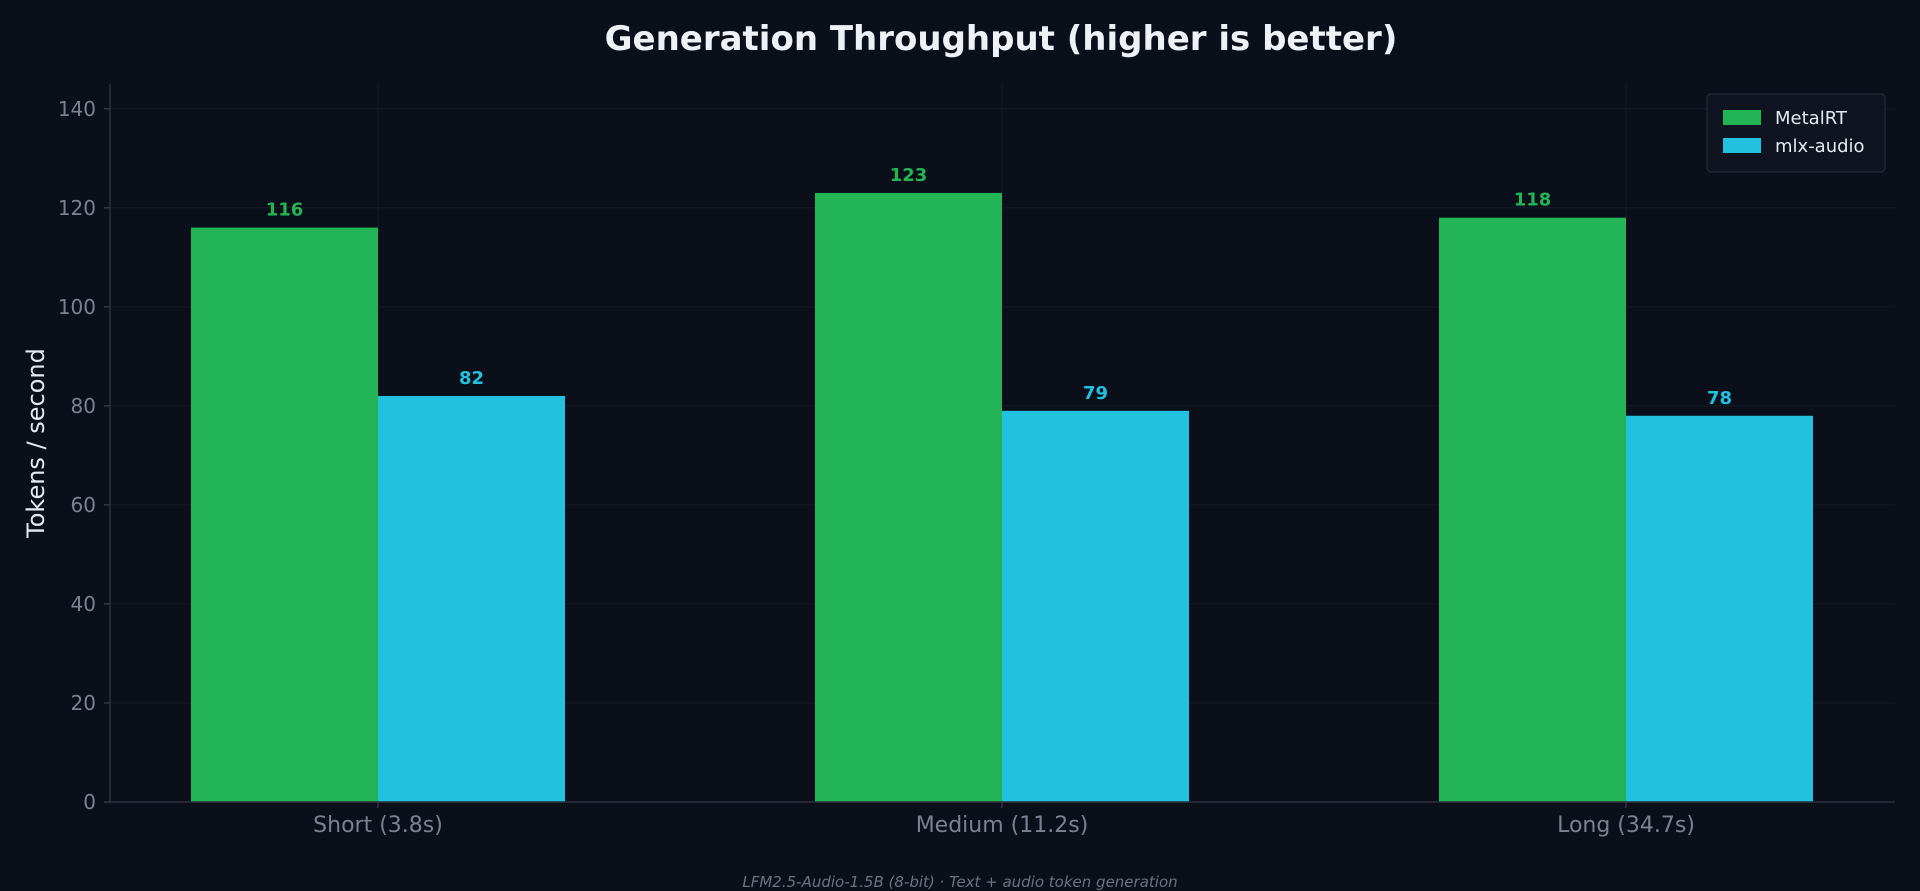  Describe the element at coordinates (1533, 200) in the screenshot. I see `bar-value-label-metalrt: 118` at that location.